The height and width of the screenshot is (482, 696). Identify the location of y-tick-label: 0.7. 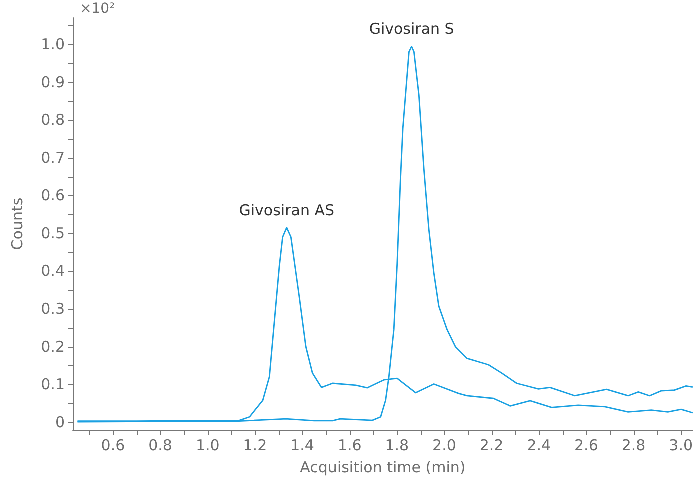
(53, 157).